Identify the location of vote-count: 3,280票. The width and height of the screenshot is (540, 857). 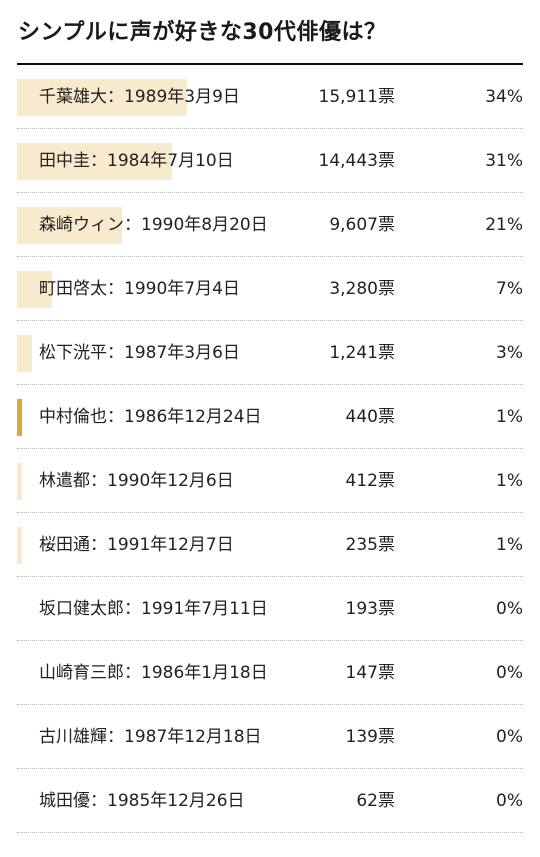
(362, 289).